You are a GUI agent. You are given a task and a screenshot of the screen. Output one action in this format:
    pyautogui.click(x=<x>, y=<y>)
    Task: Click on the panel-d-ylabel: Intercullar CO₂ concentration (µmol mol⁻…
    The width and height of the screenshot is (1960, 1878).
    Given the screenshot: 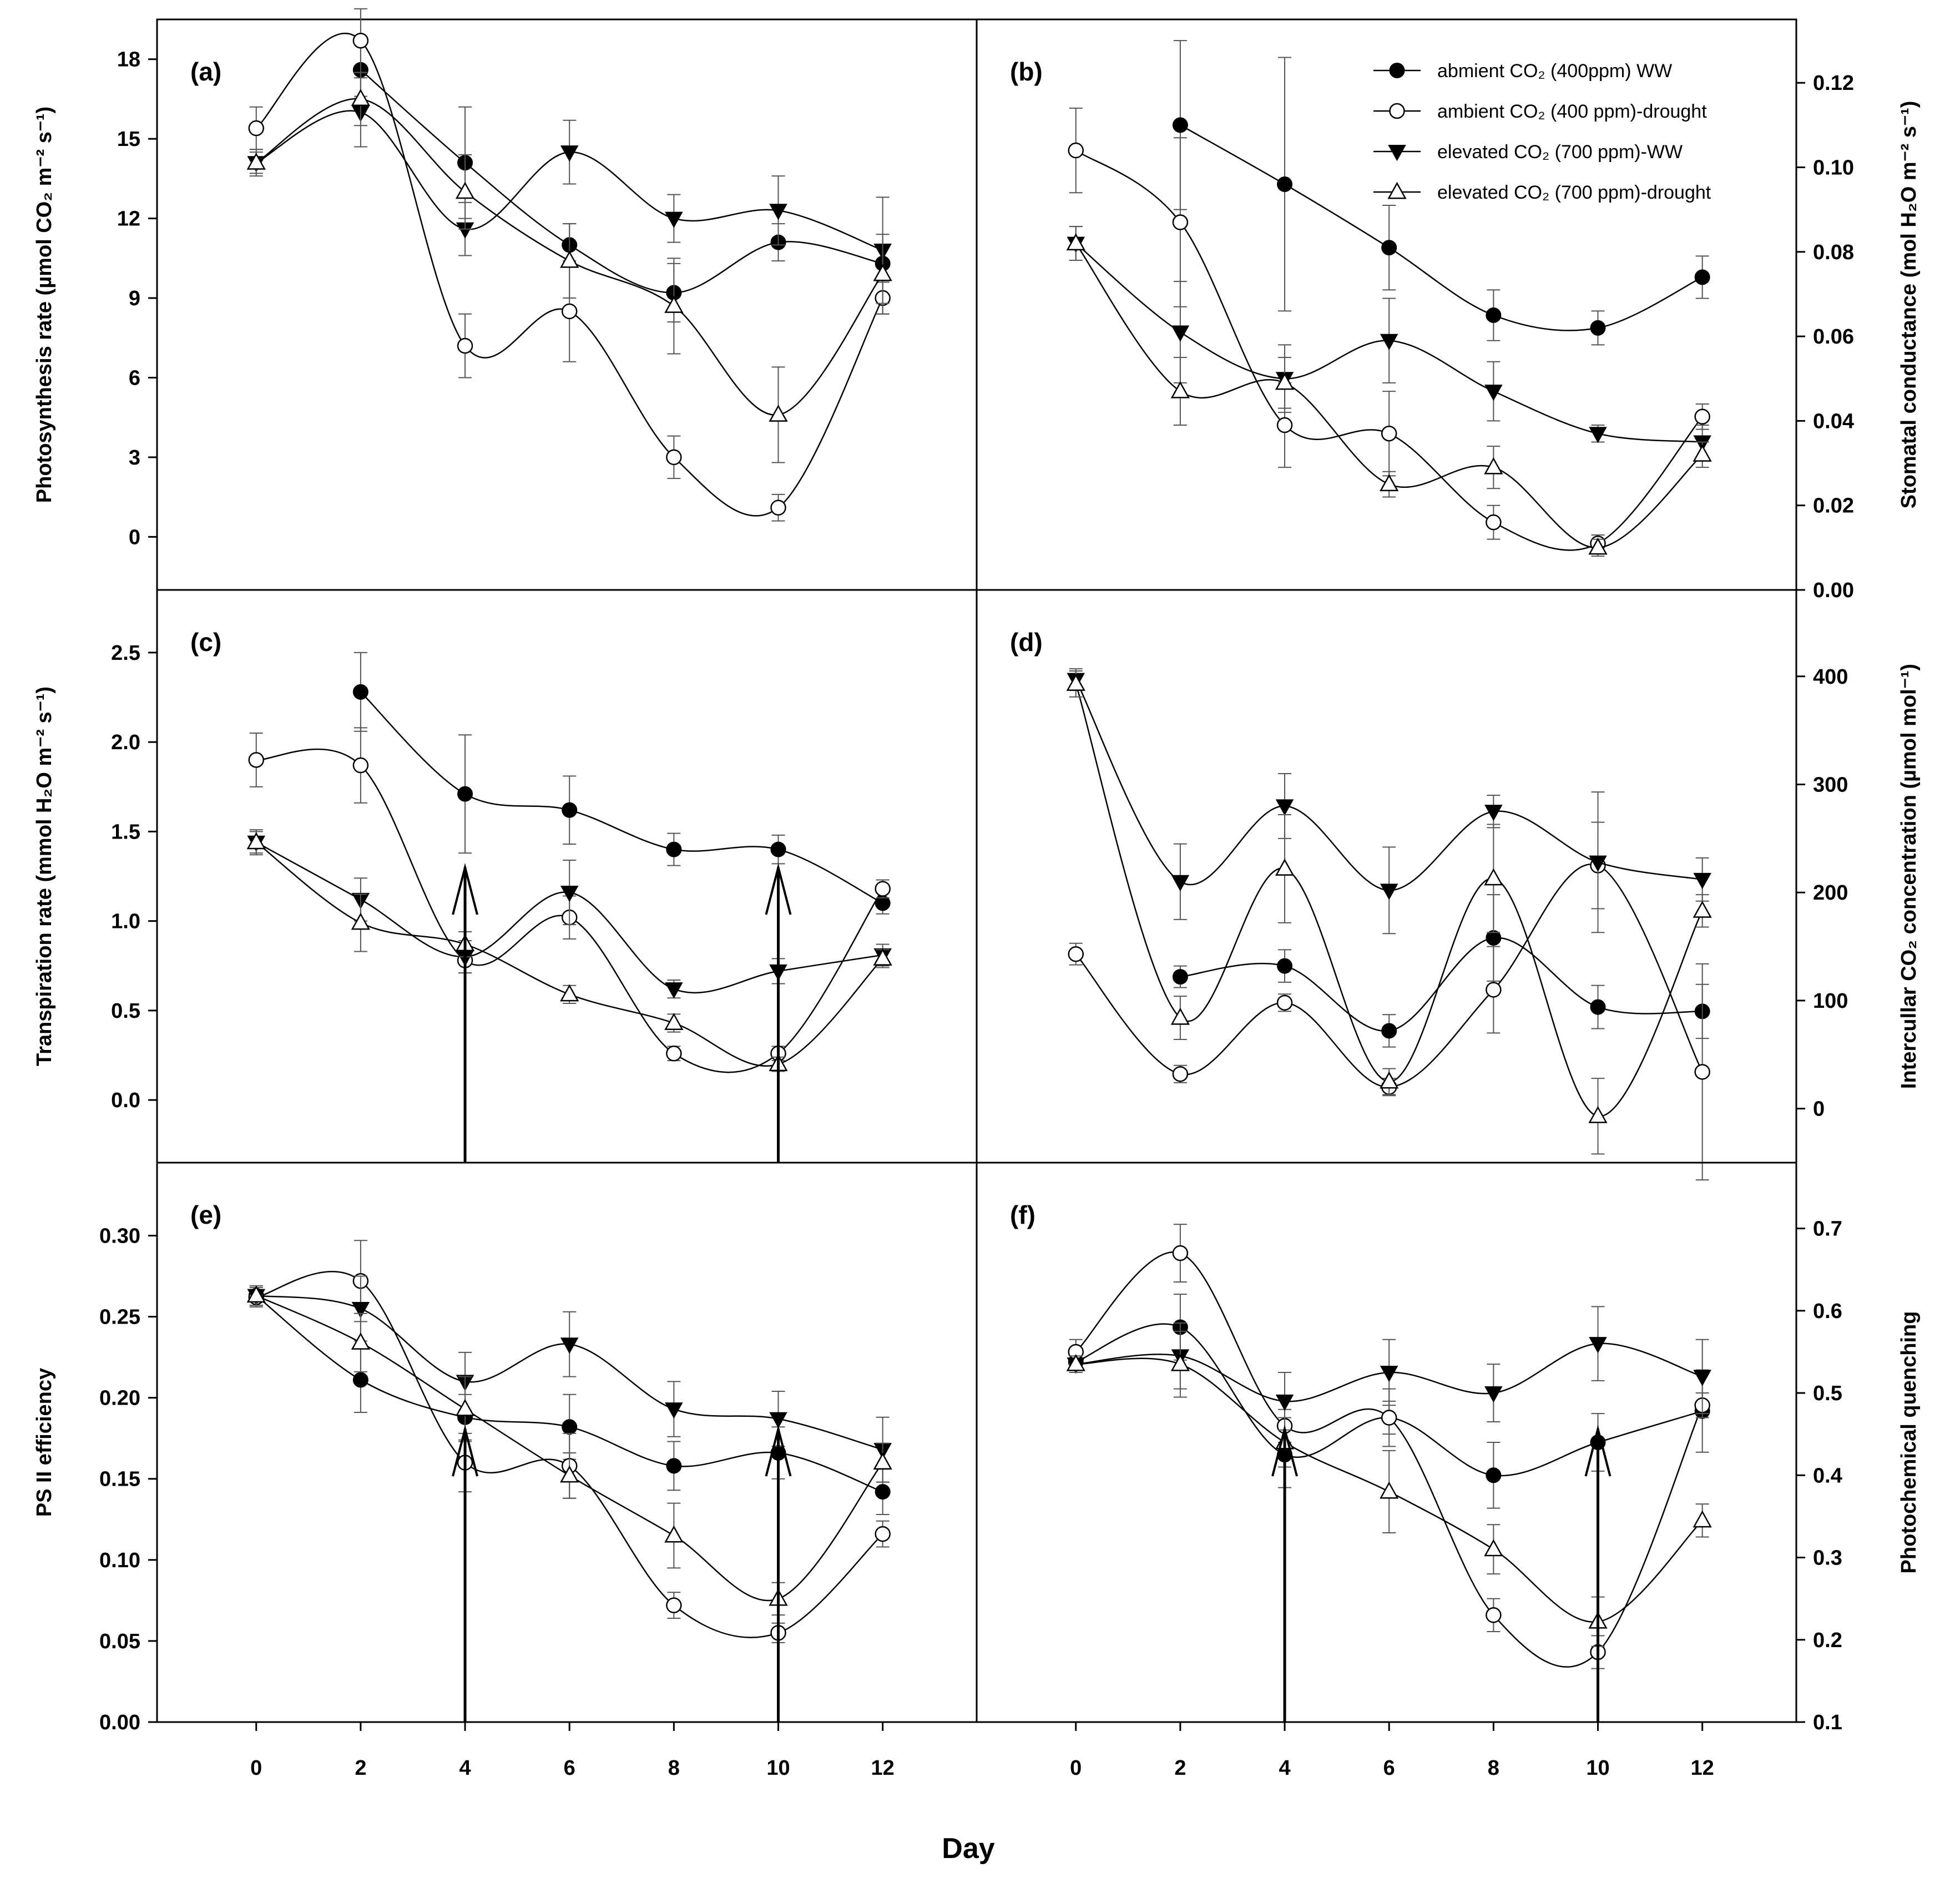 What is the action you would take?
    pyautogui.click(x=1909, y=876)
    